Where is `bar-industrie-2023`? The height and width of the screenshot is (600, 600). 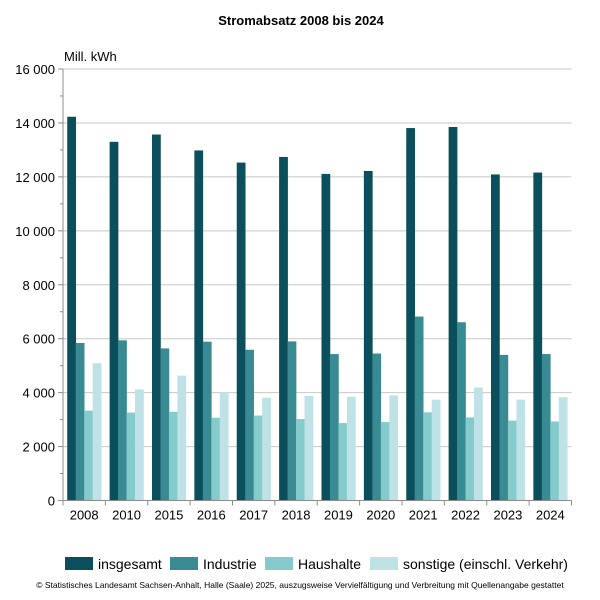 bar-industrie-2023 is located at coordinates (504, 427).